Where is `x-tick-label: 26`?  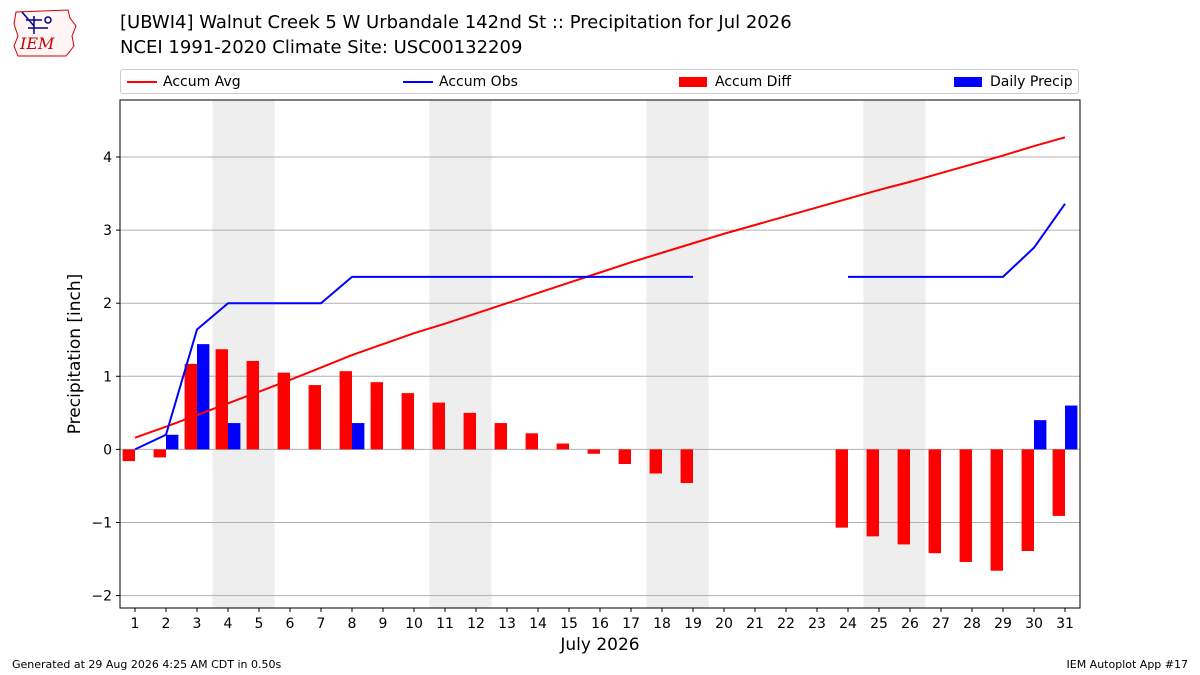
x-tick-label: 26 is located at coordinates (910, 624).